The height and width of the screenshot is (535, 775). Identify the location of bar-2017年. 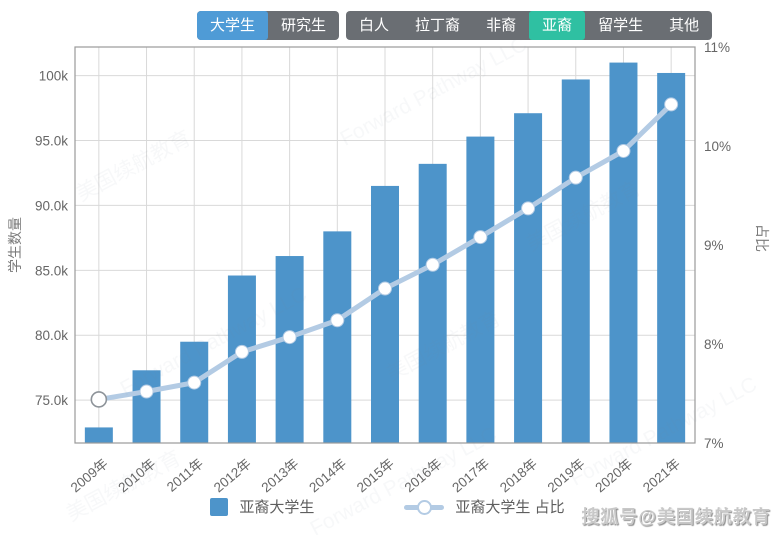
(480, 289).